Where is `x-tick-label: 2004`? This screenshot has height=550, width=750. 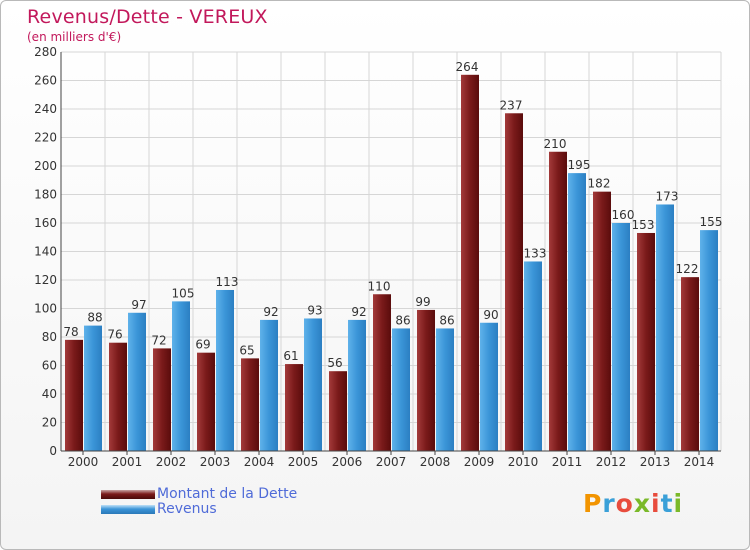
x-tick-label: 2004 is located at coordinates (259, 462).